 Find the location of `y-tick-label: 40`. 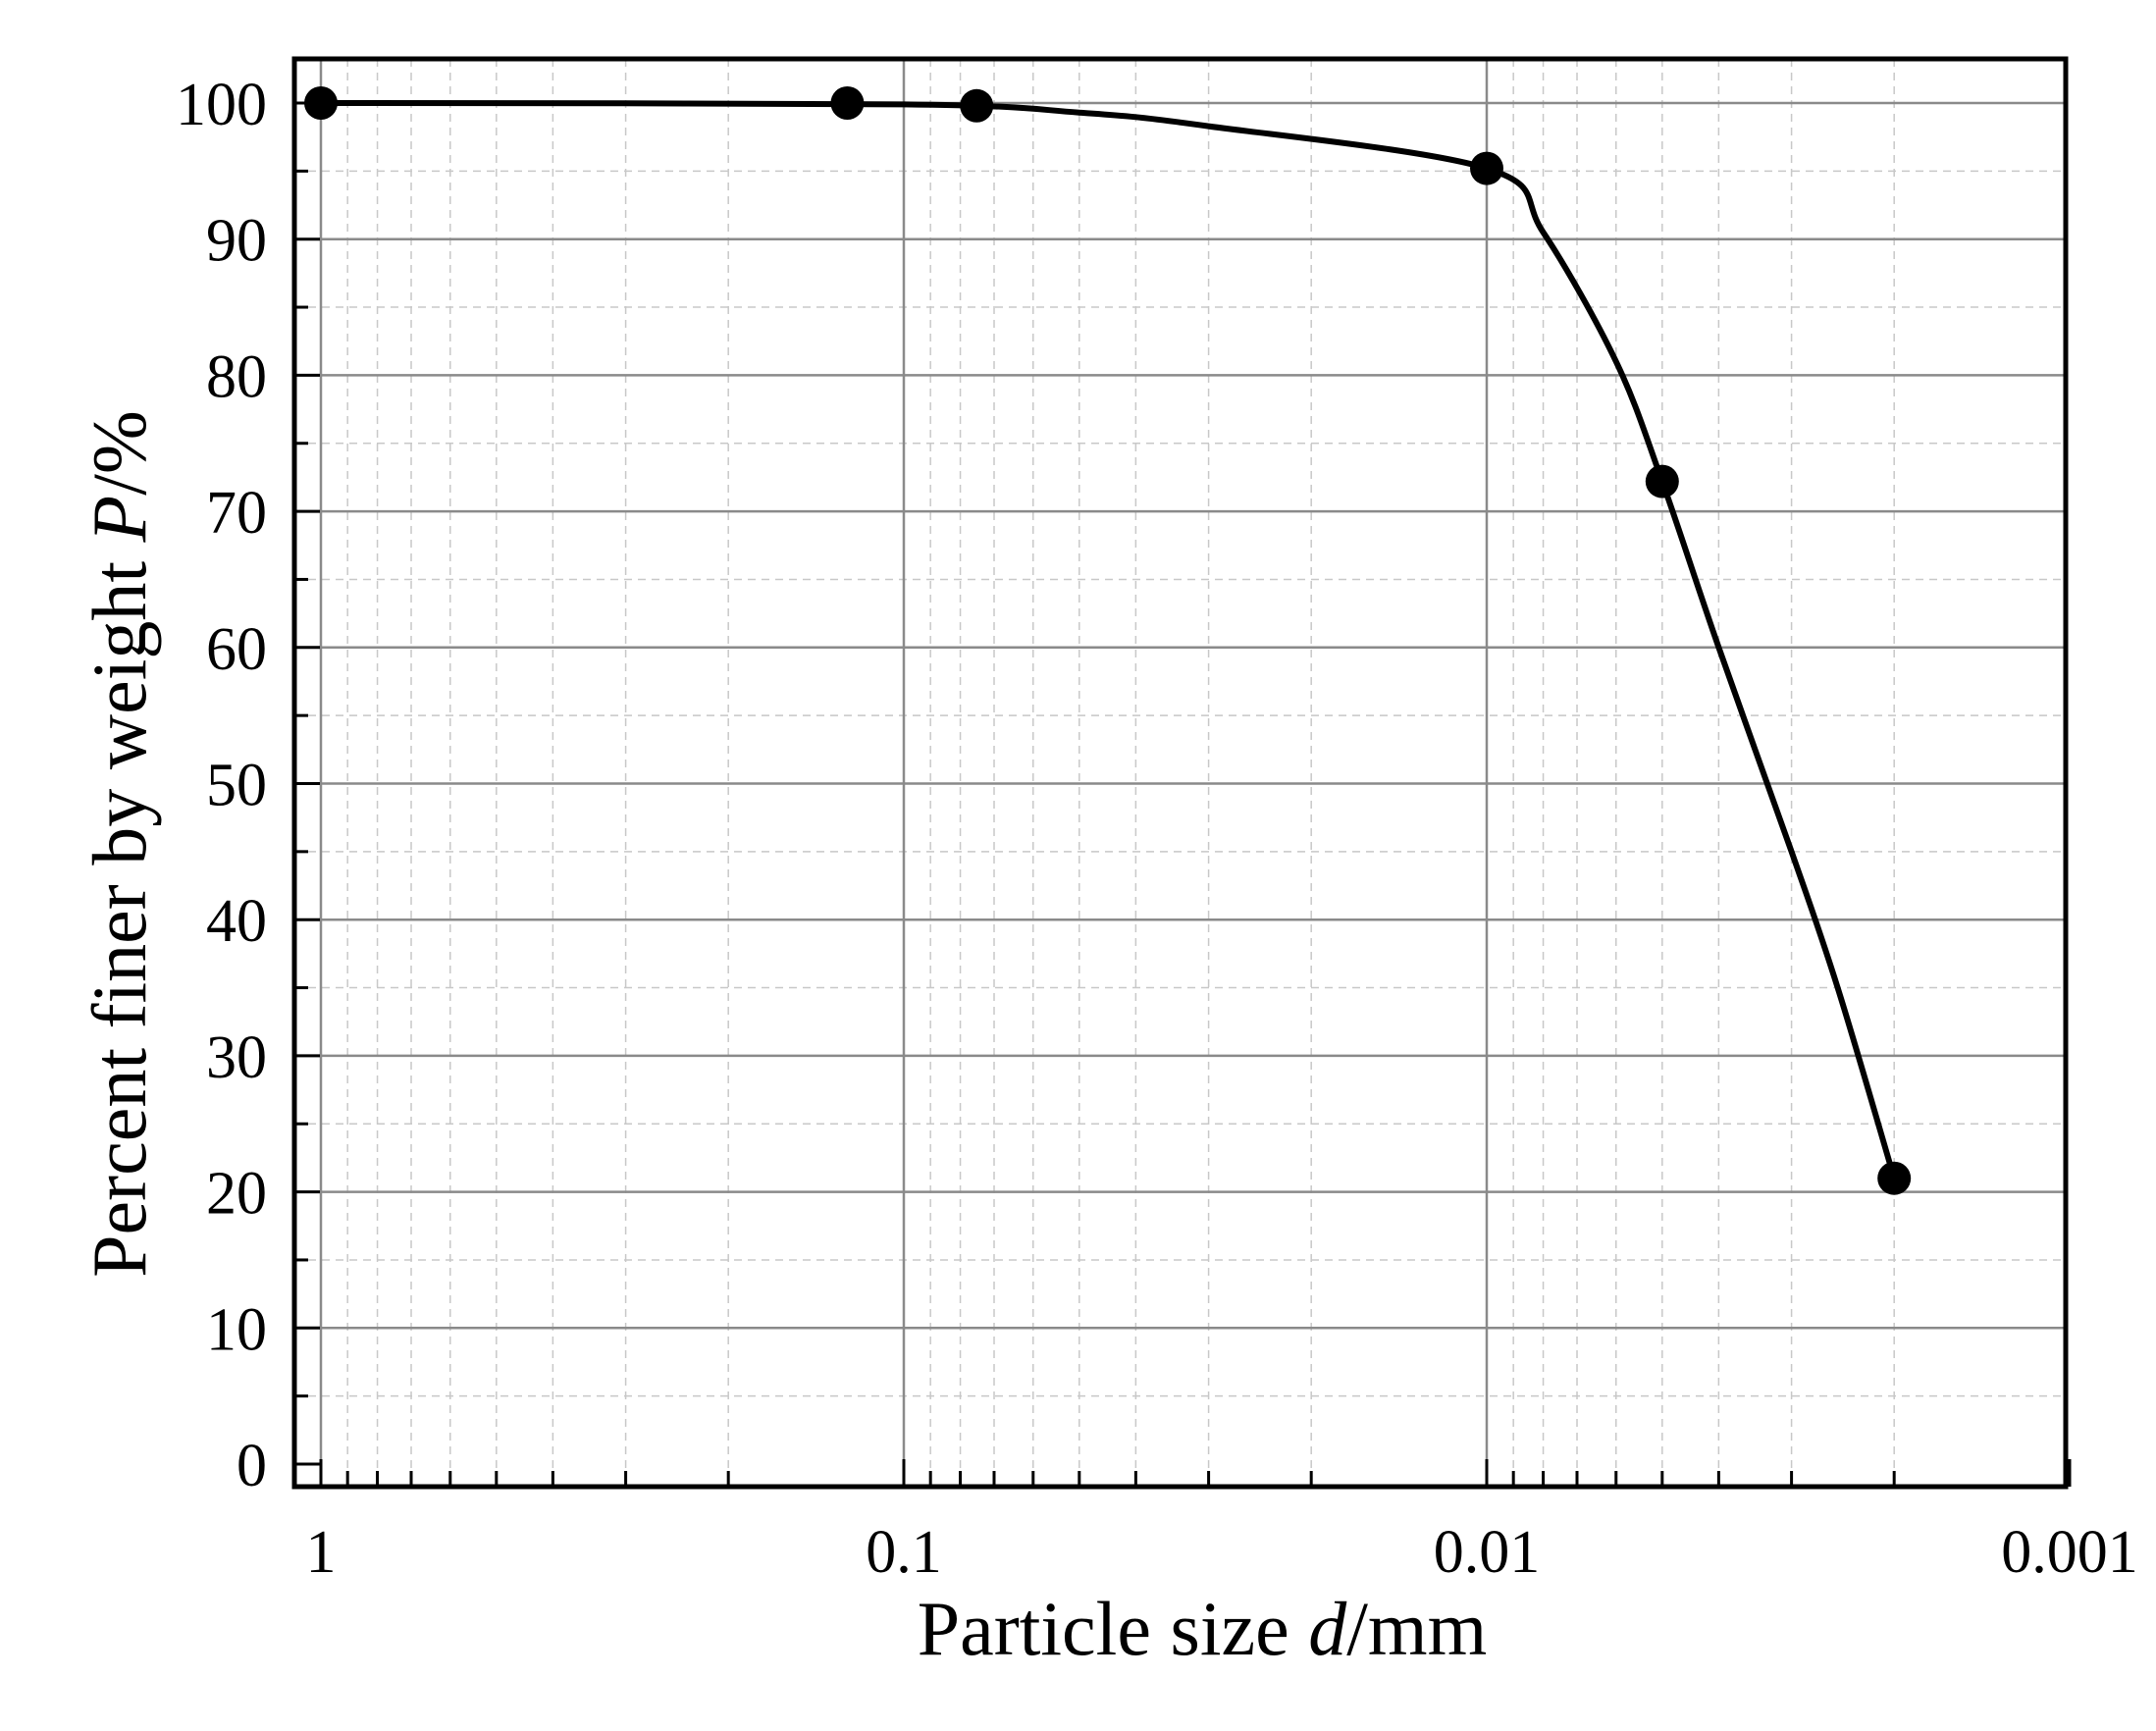

y-tick-label: 40 is located at coordinates (236, 922).